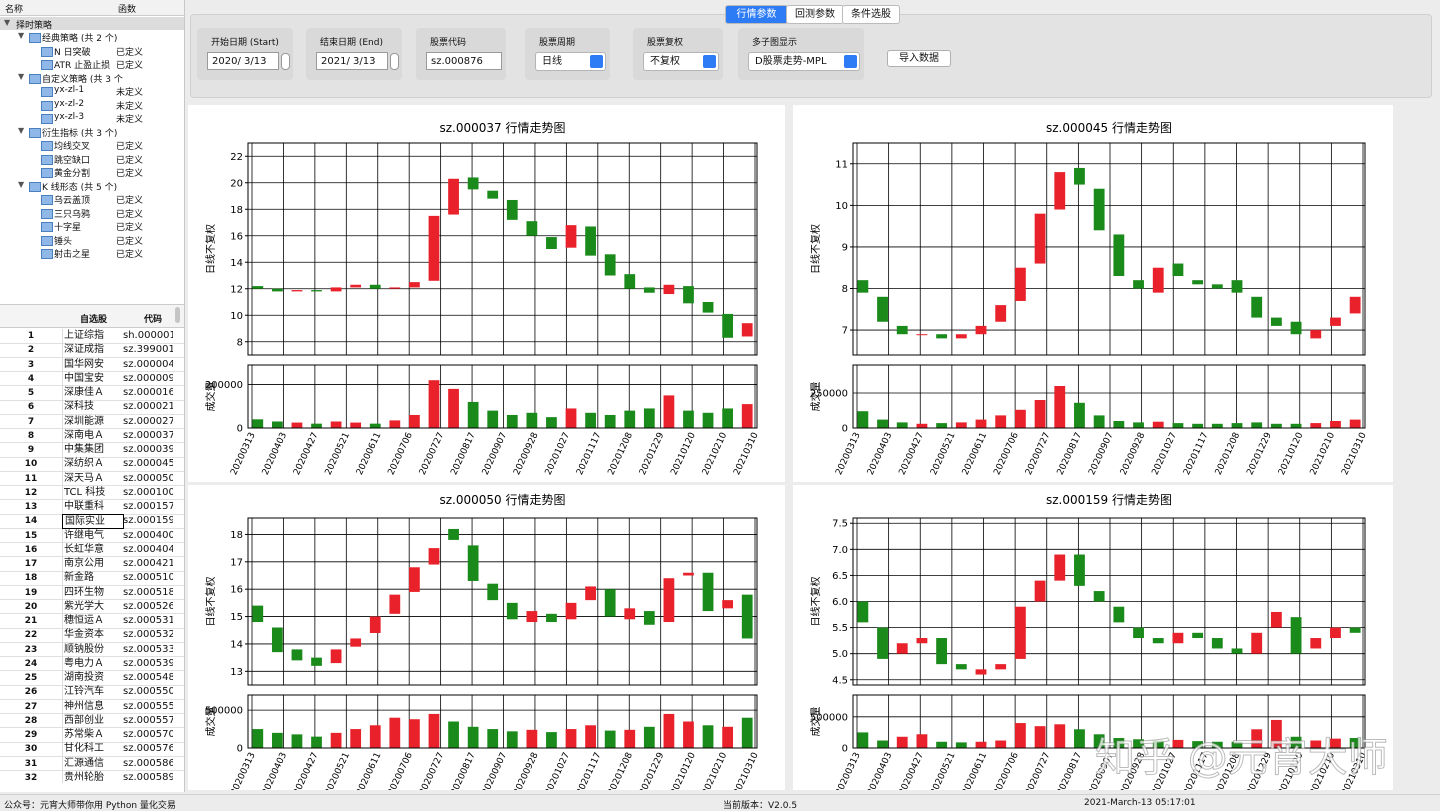  I want to click on stock-name: 中联重科, so click(84, 506).